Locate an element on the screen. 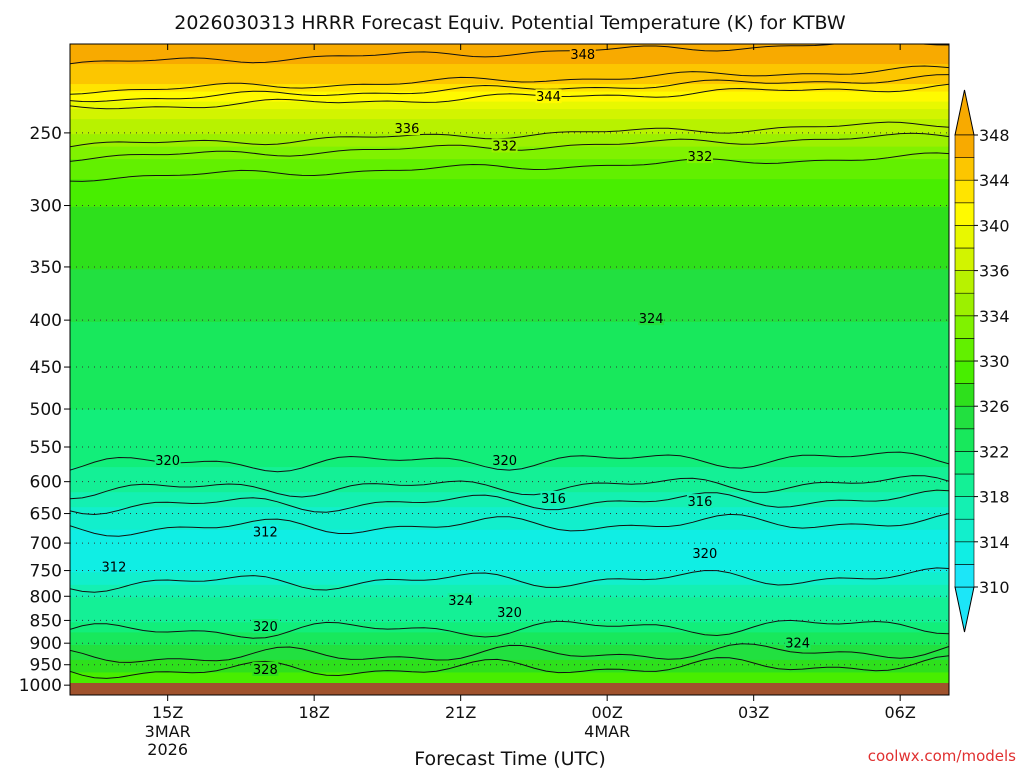  x-tick-label: 18Z is located at coordinates (314, 712).